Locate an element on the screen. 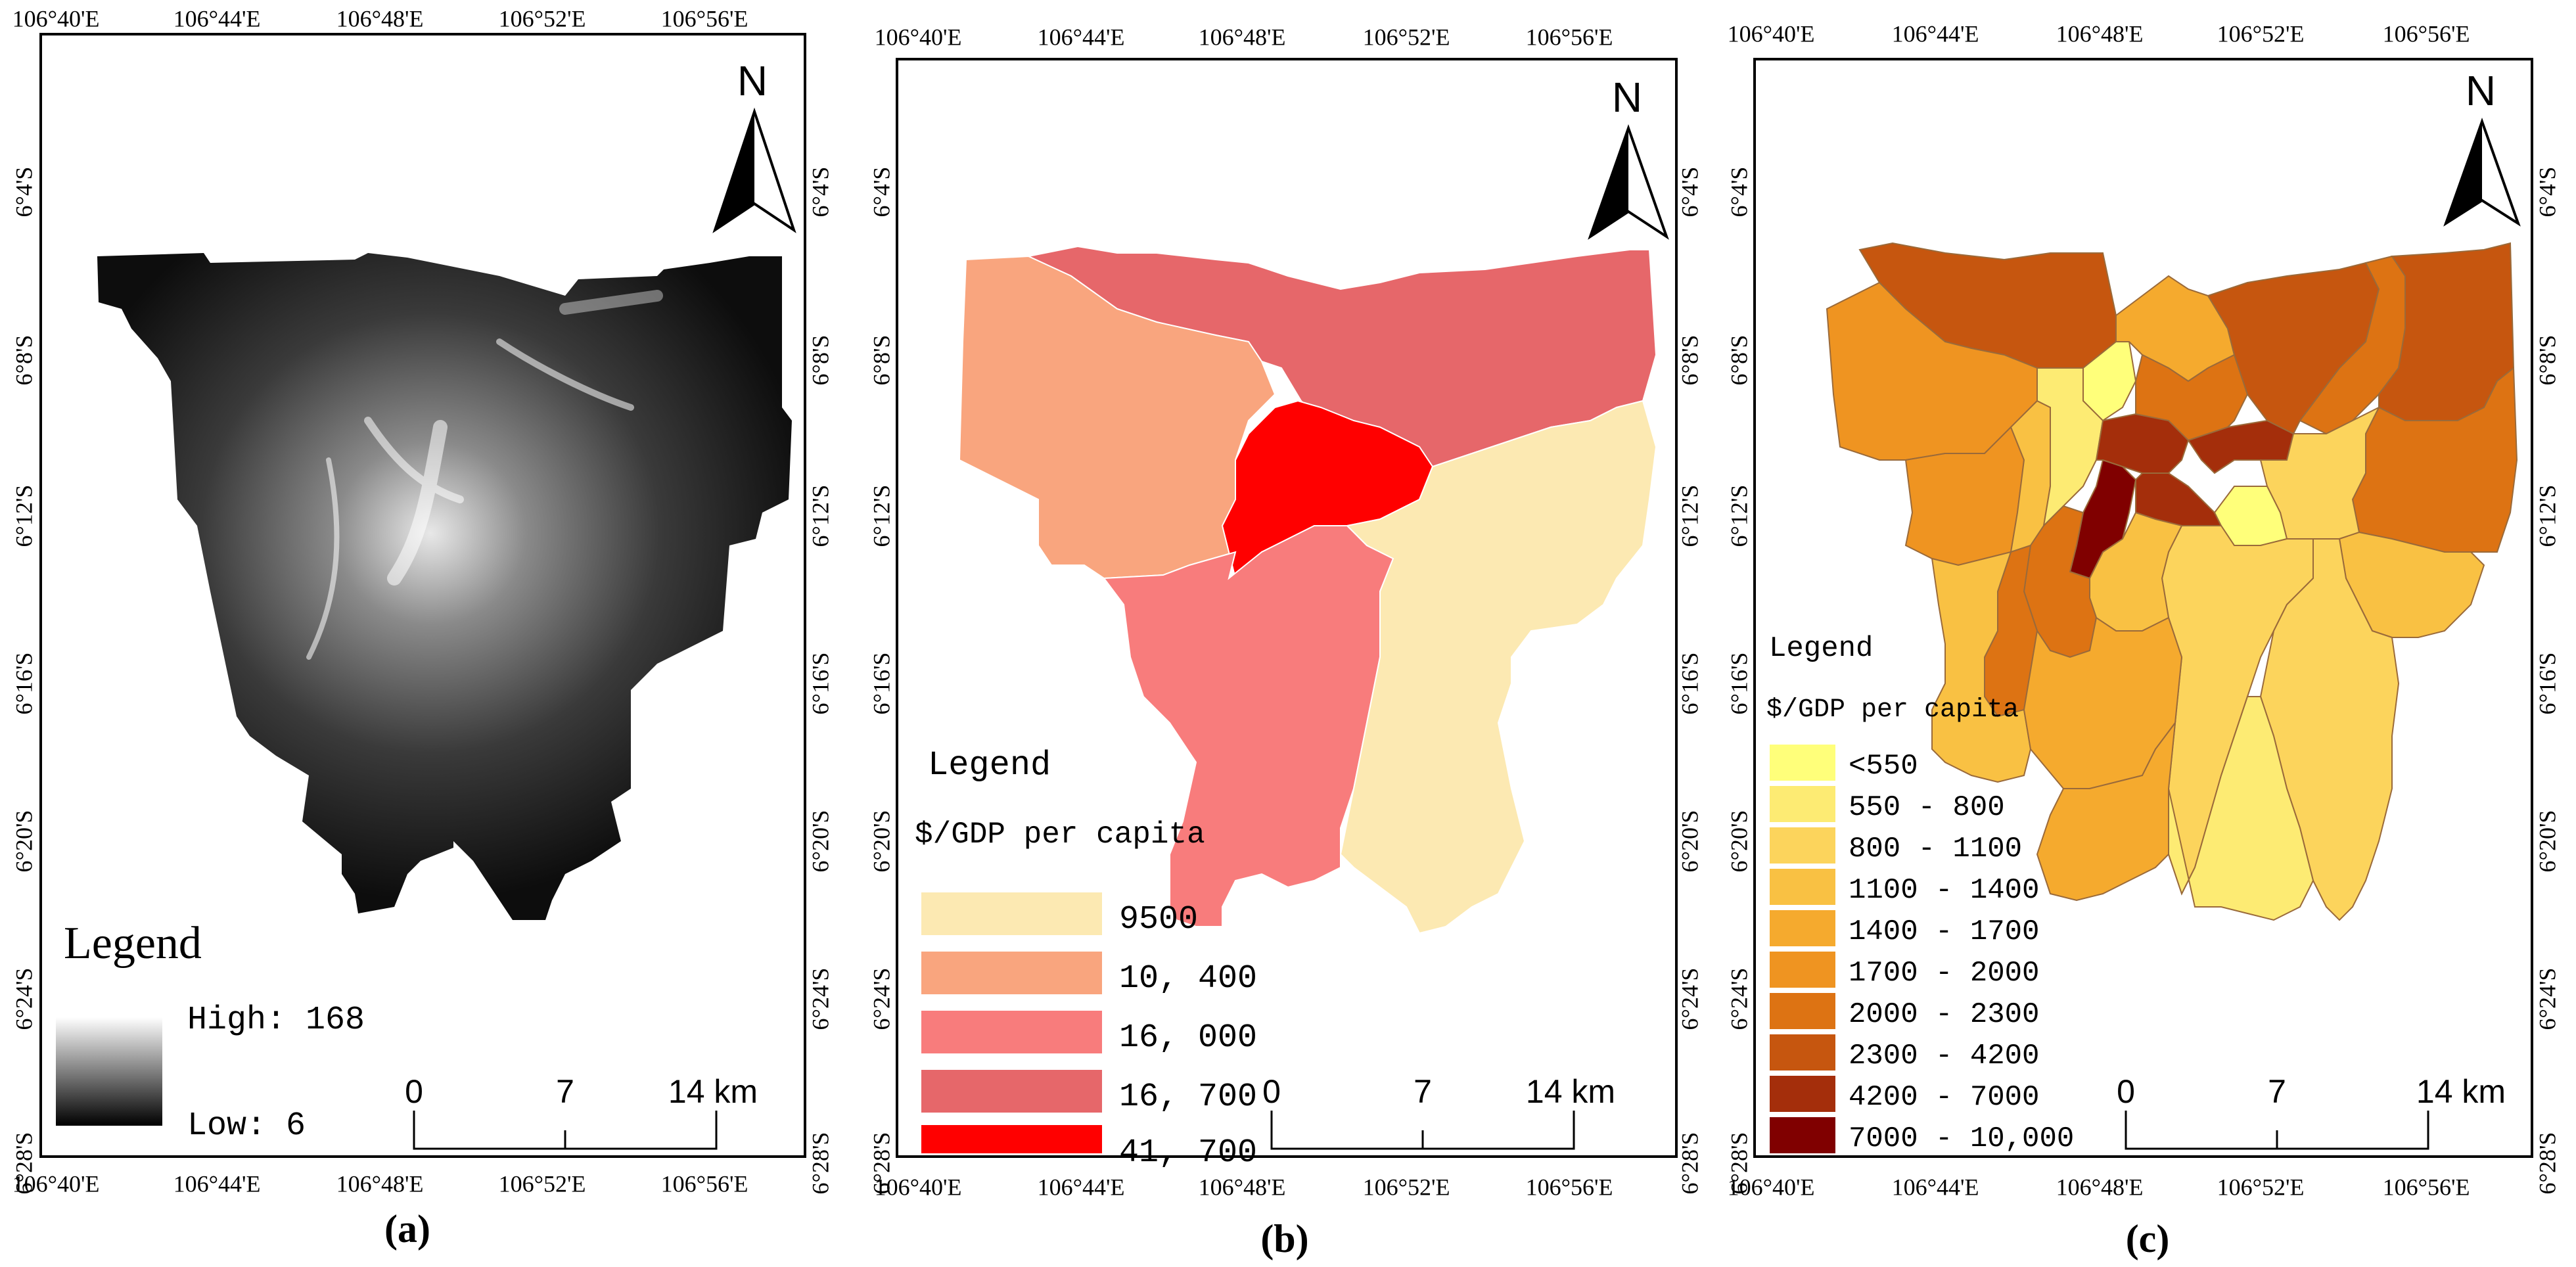 The width and height of the screenshot is (2576, 1267). panel-caption: (b) is located at coordinates (1284, 1238).